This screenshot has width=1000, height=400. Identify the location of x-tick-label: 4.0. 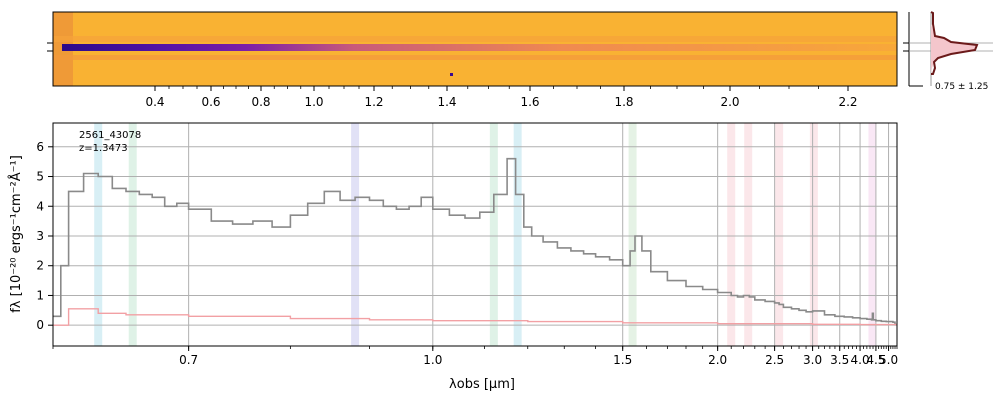
(860, 360).